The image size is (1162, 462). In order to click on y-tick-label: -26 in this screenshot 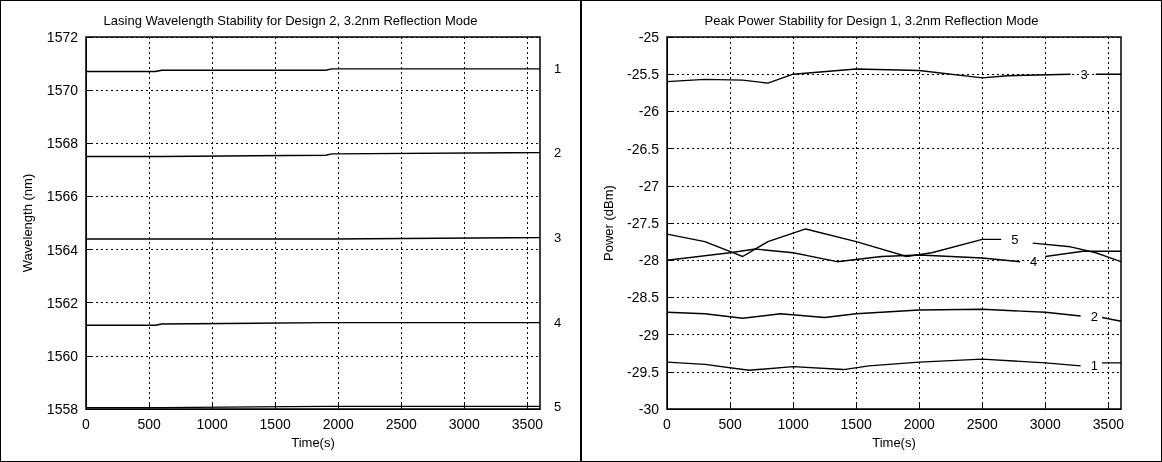, I will do `click(649, 111)`.